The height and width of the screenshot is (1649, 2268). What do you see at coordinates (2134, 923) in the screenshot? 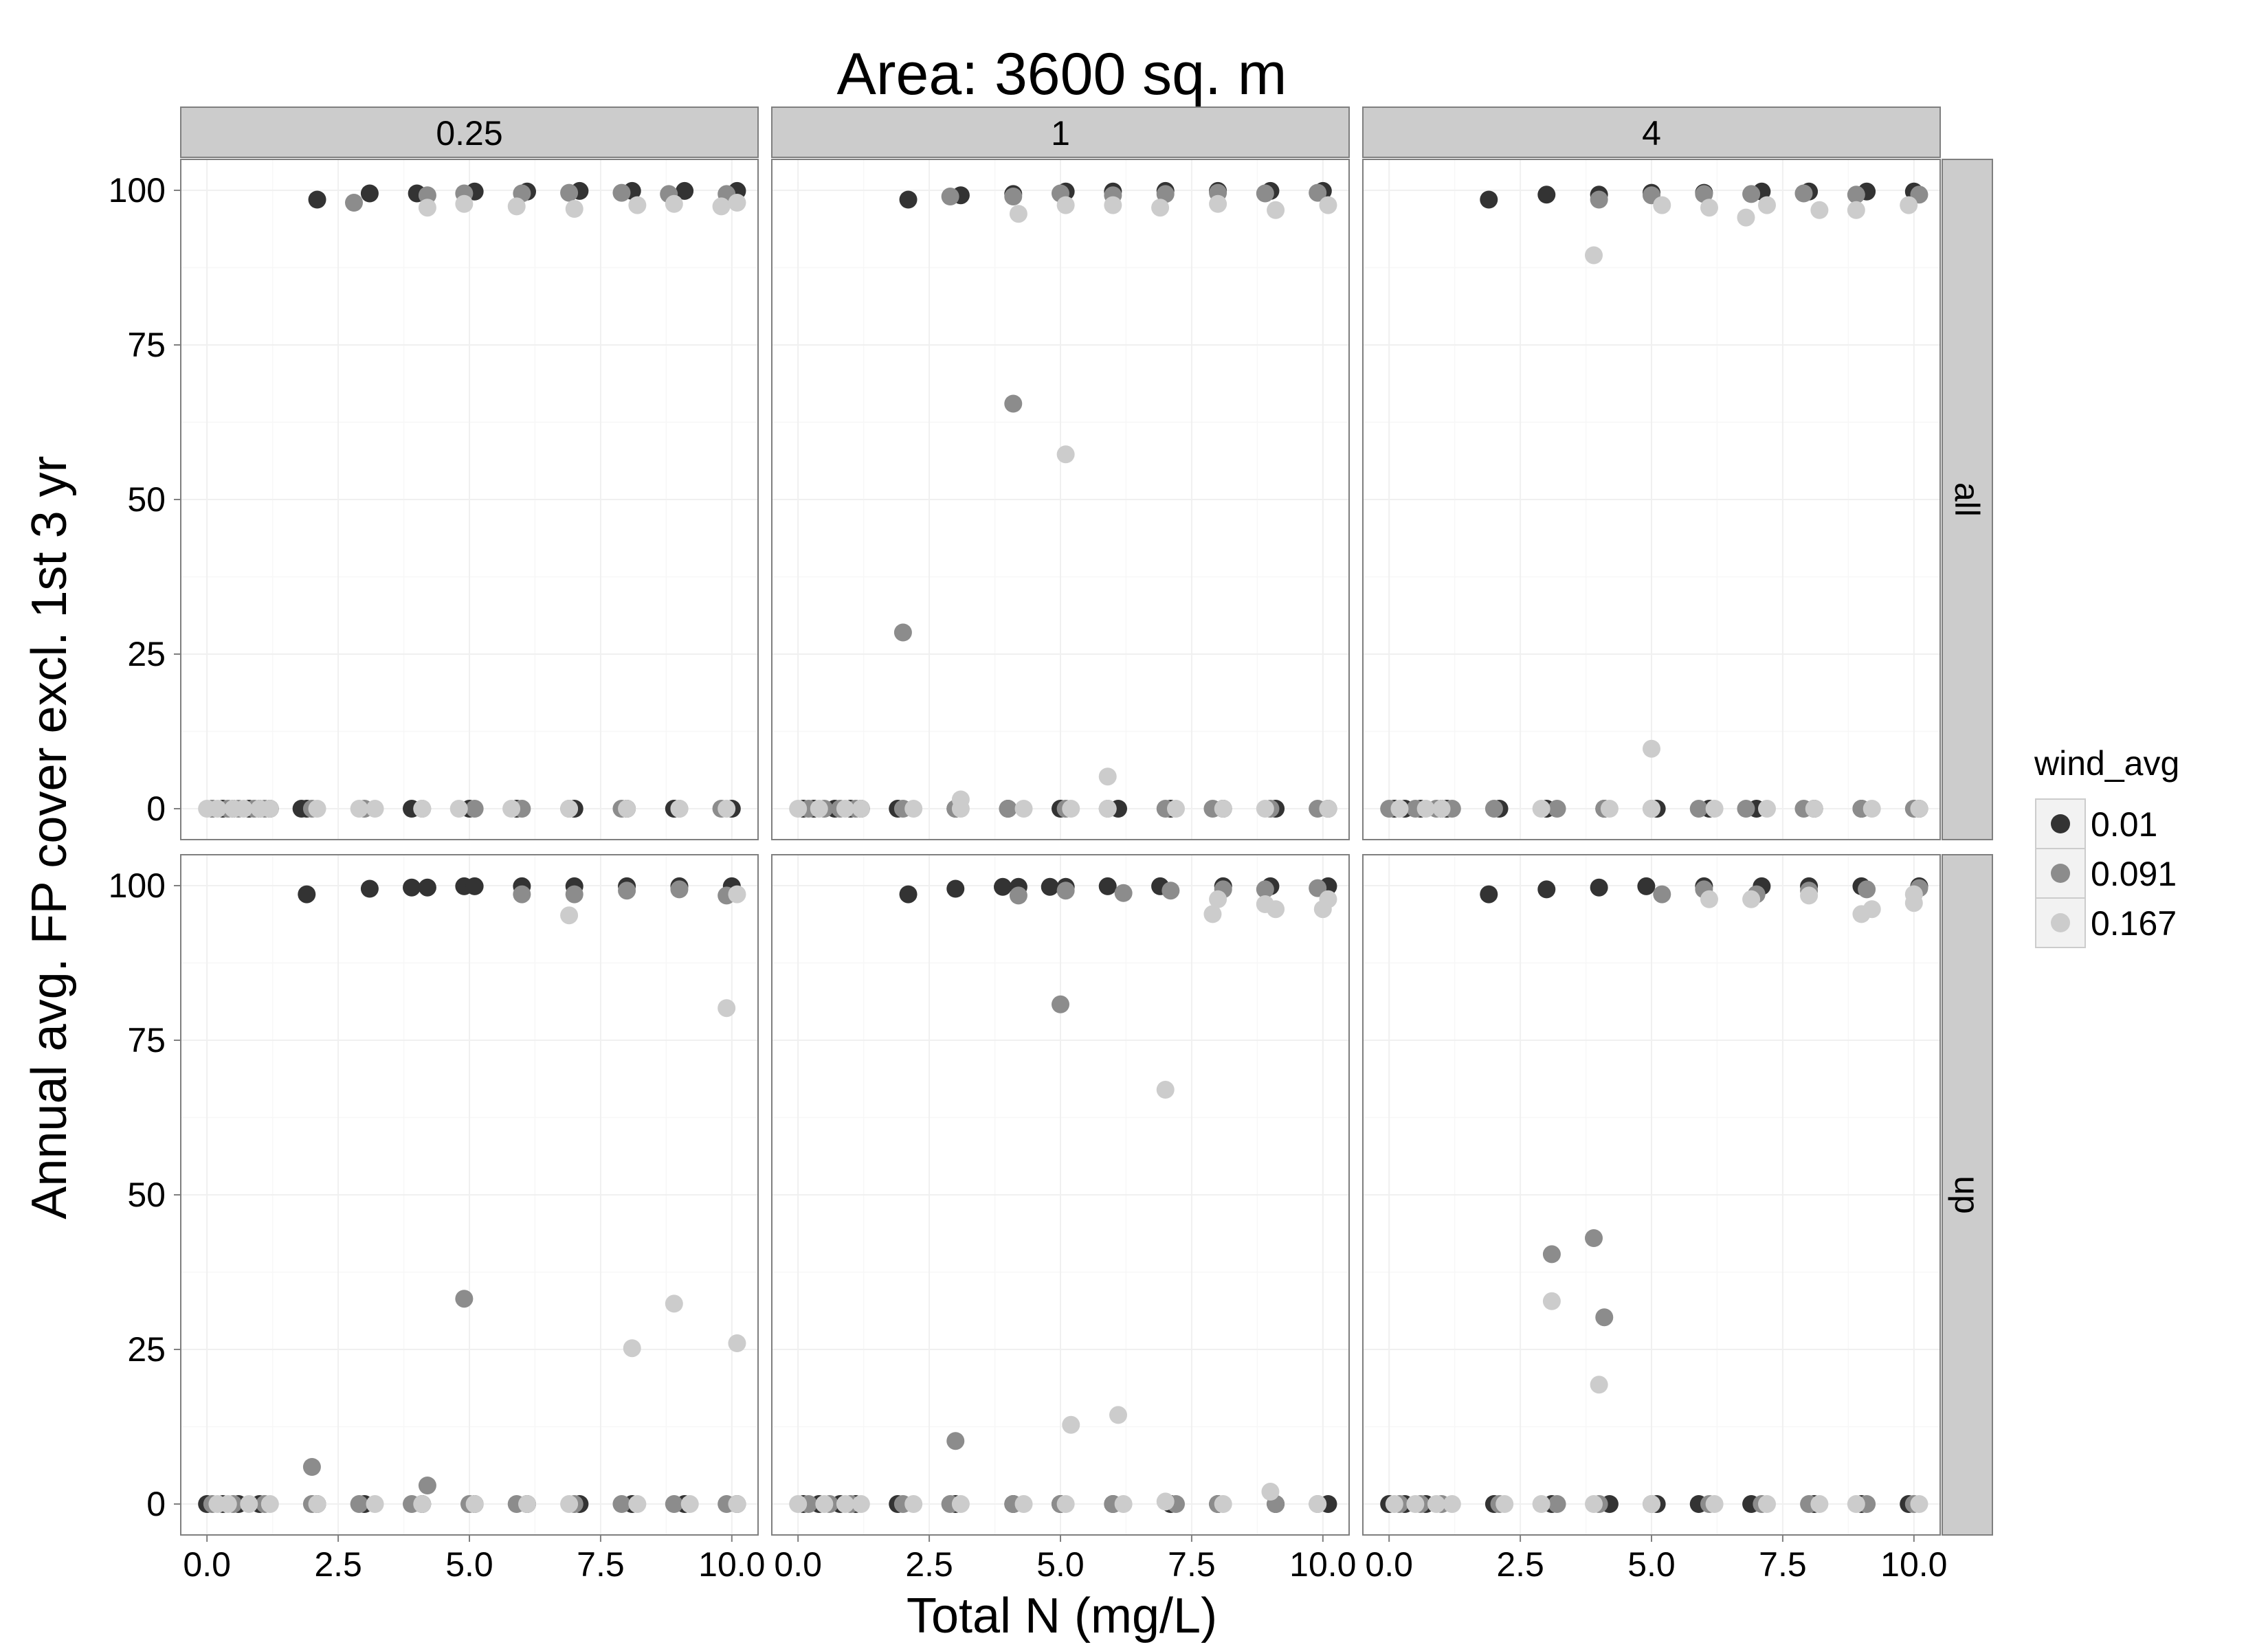
I see `legend-label: 0.167` at bounding box center [2134, 923].